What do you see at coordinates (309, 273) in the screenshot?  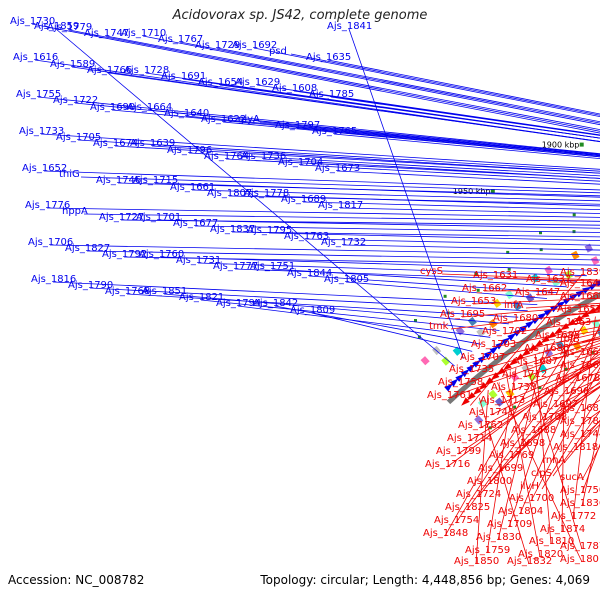 I see `gene-label: Ajs_1844` at bounding box center [309, 273].